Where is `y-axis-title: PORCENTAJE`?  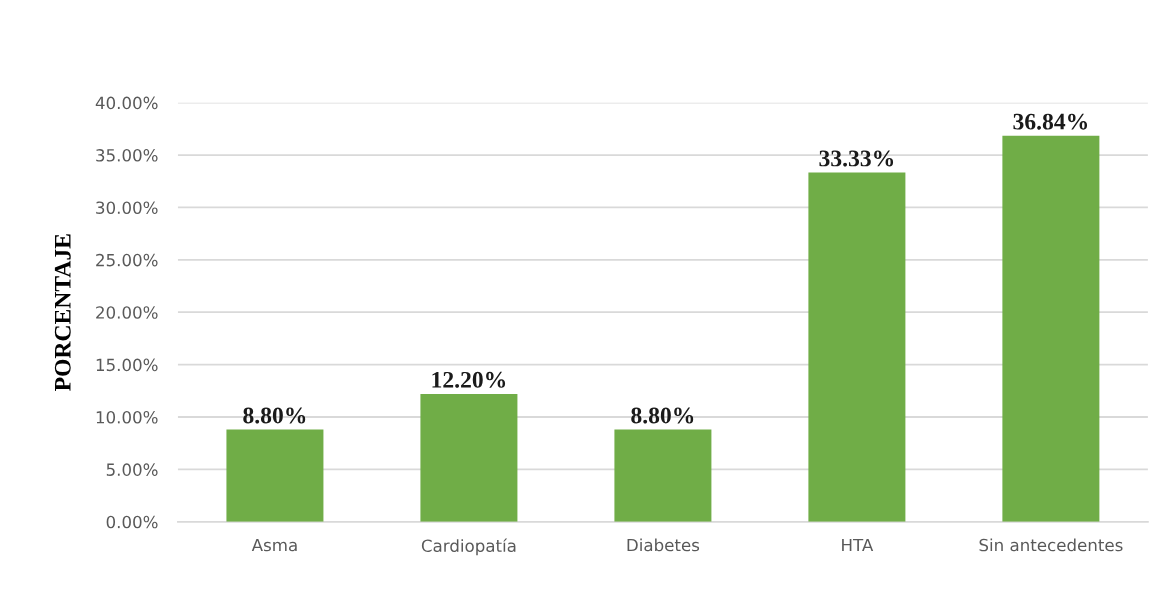
y-axis-title: PORCENTAJE is located at coordinates (62, 312).